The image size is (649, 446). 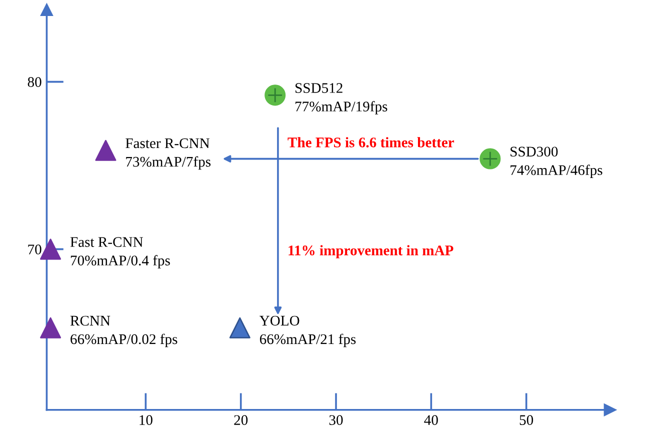 I want to click on annotation: The FPS is 6.6 times better, so click(x=371, y=142).